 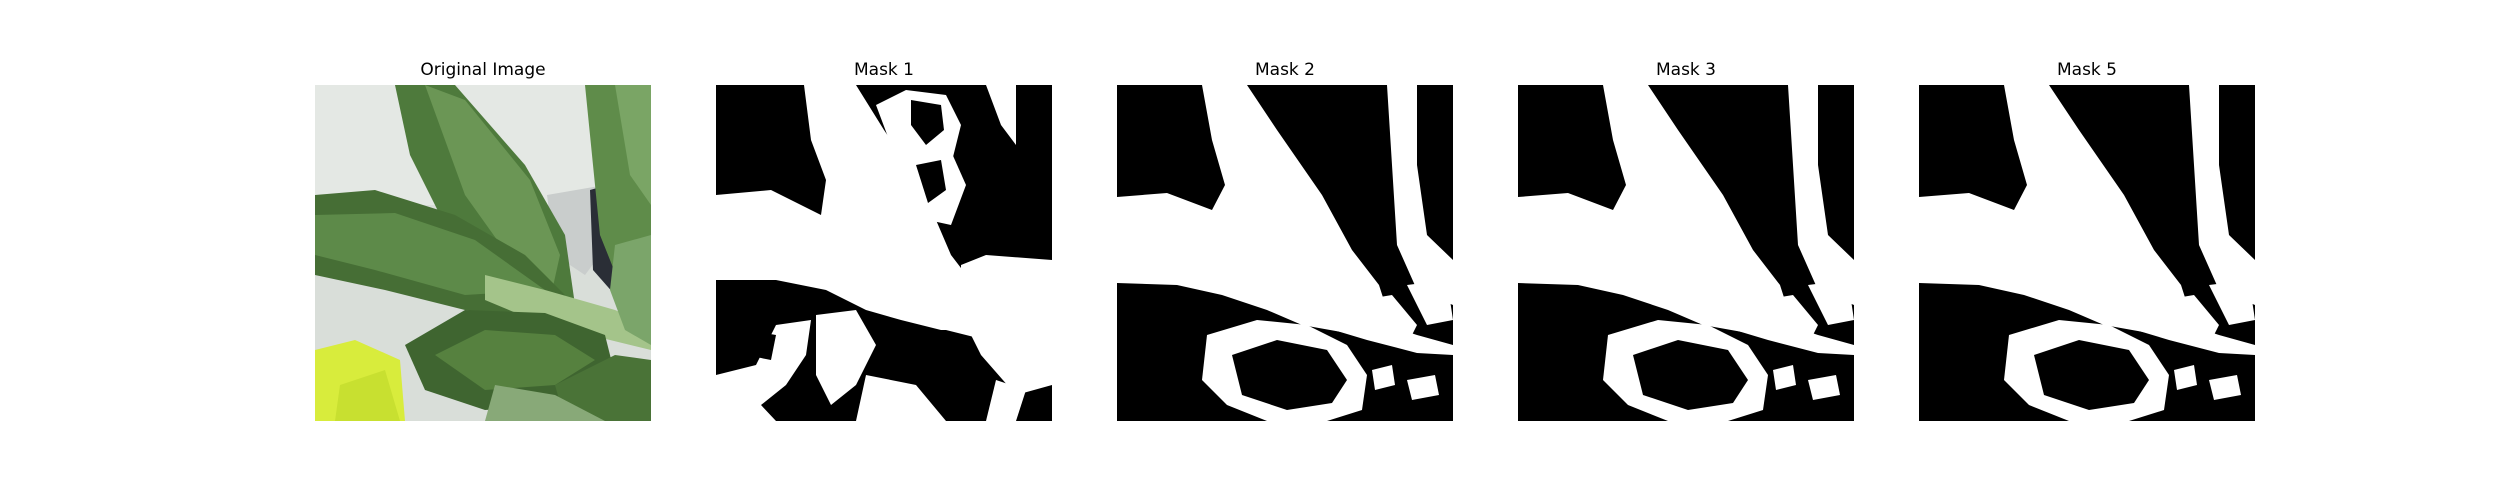 I want to click on panel-mask-1: Mask 1, so click(x=884, y=250).